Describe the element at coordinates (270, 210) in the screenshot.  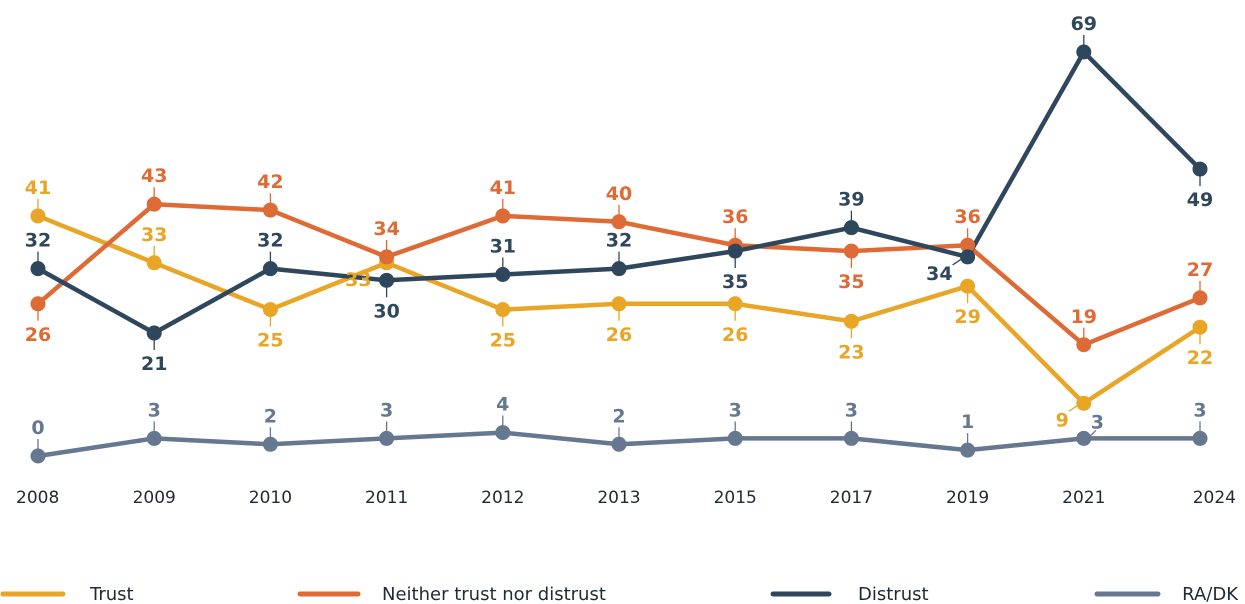
I see `data-point-neither-trust-nor-distrust-2010` at that location.